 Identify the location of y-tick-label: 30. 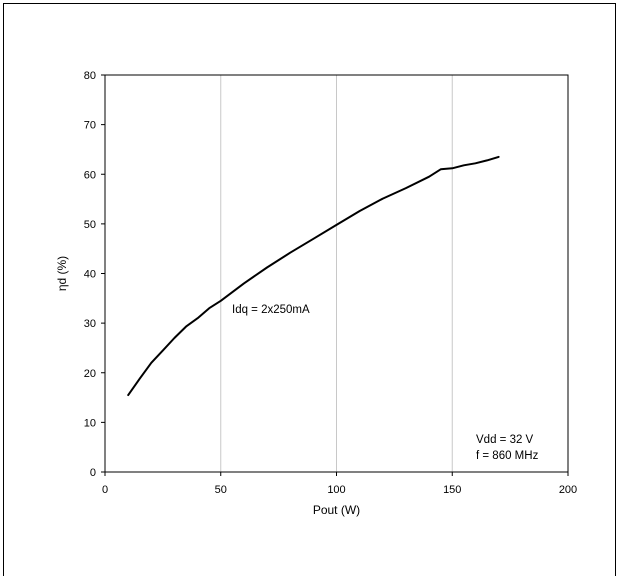
(90, 324).